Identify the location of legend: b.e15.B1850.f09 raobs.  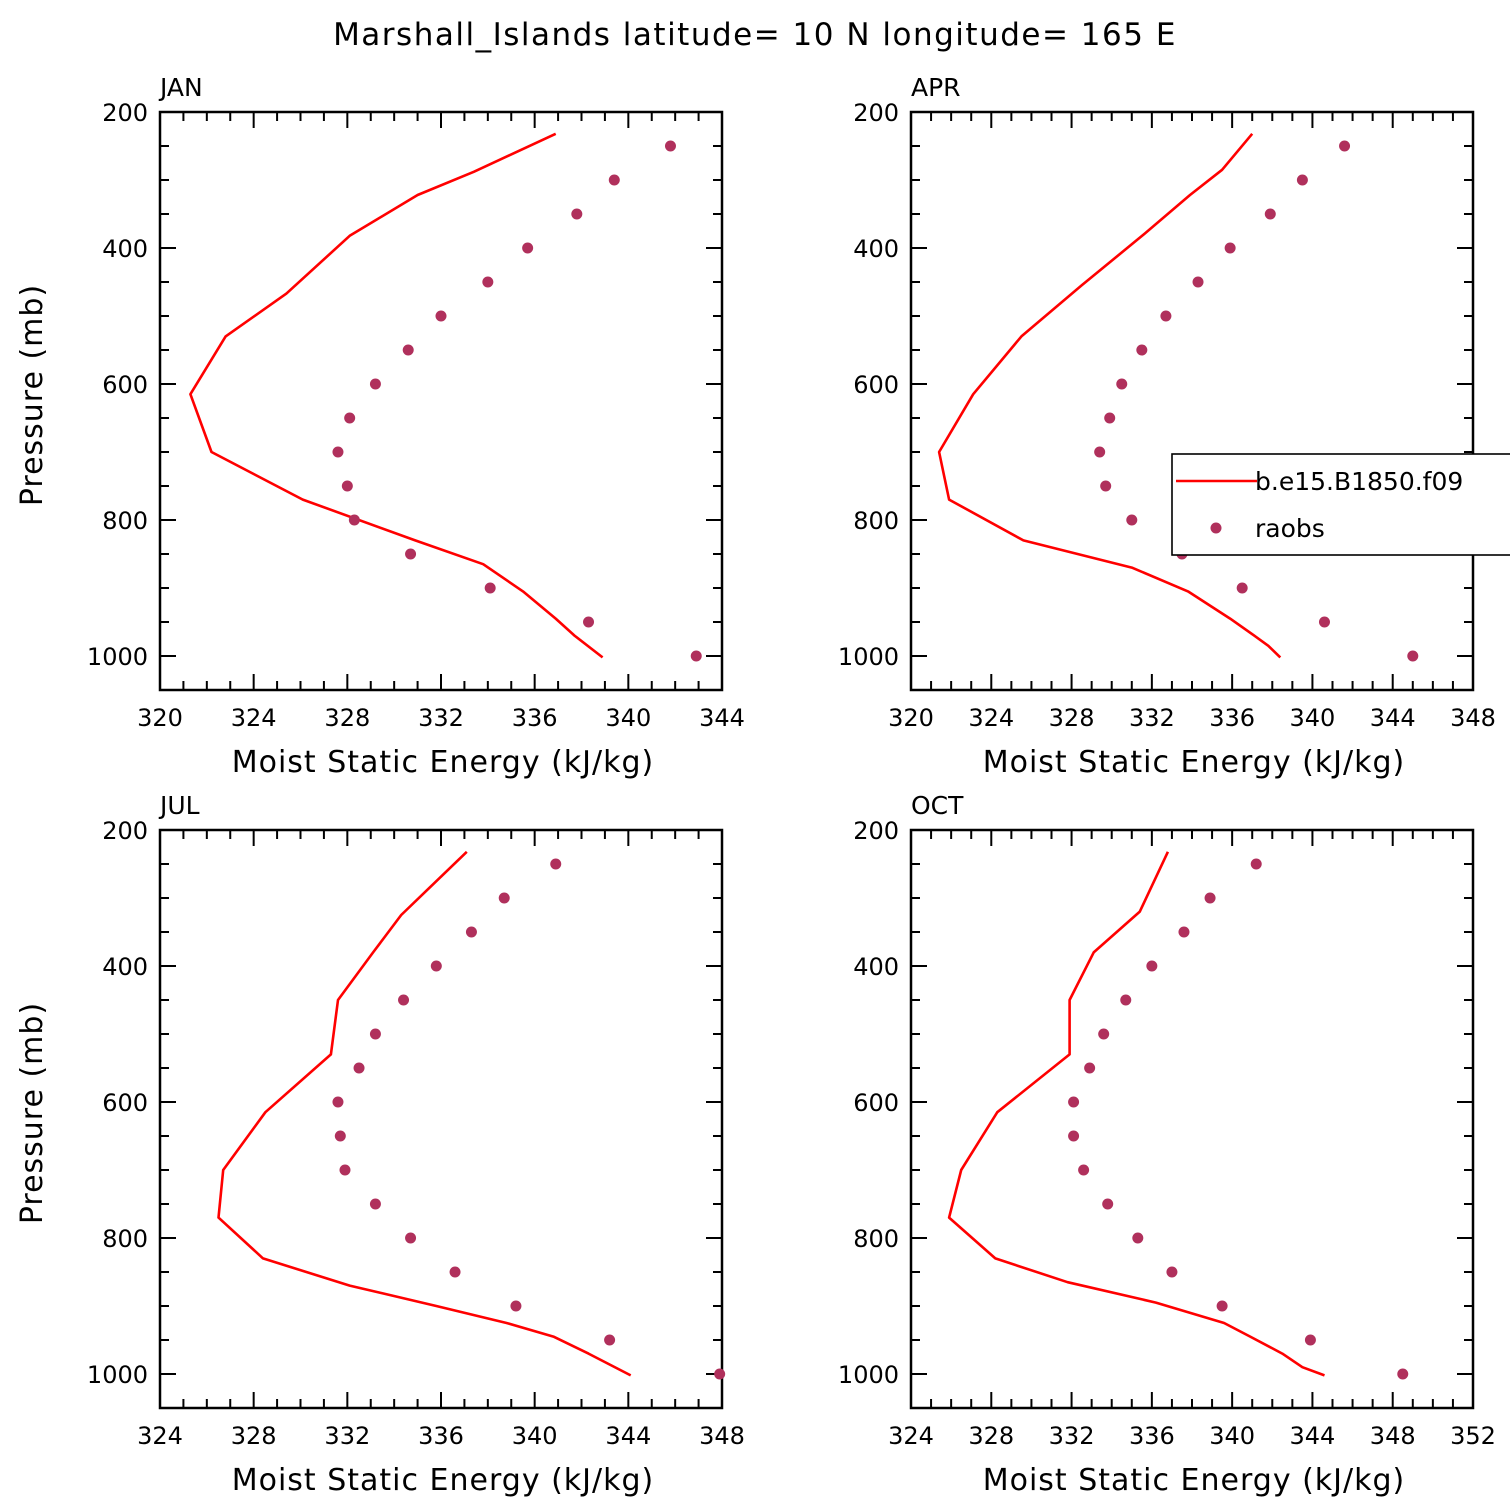
(1340, 504).